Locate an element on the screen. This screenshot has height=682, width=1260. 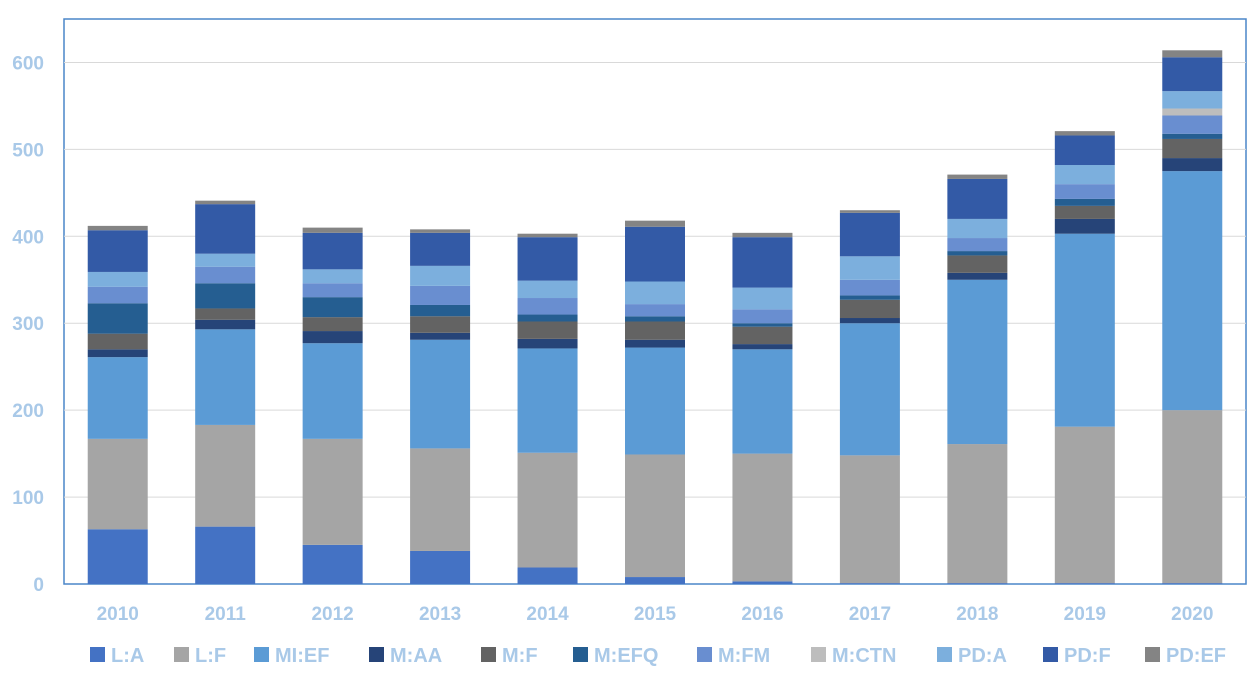
bar-segment-m-fm-2014 is located at coordinates (547, 306).